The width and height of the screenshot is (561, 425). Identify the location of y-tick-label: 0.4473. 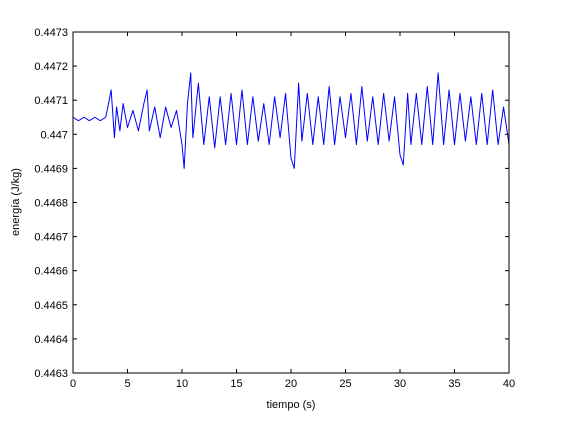
(51, 33).